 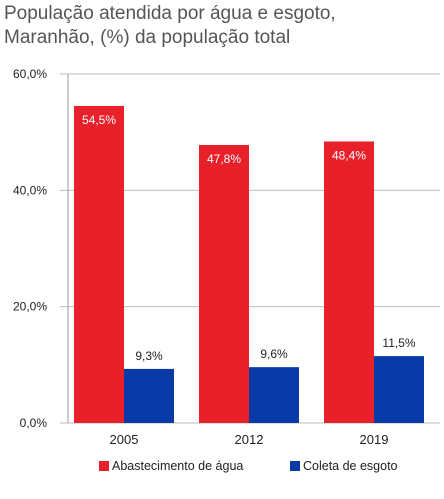 I want to click on data-label: 11,5%, so click(x=398, y=343).